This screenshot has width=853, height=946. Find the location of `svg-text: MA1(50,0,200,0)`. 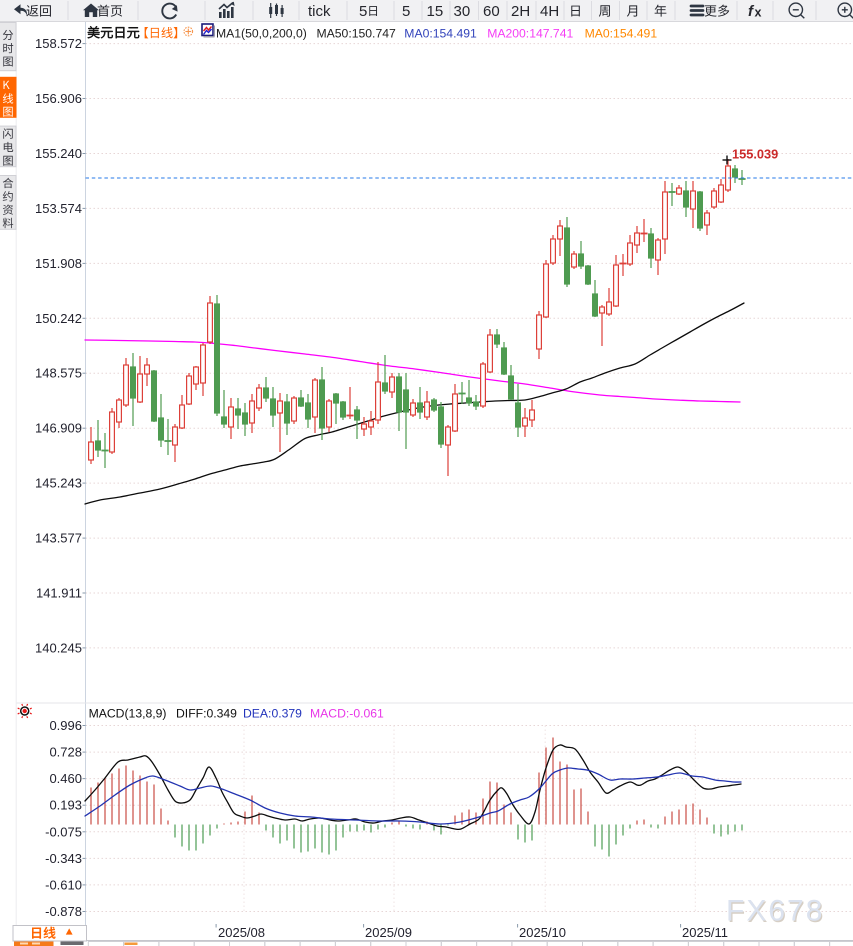

svg-text: MA1(50,0,200,0) is located at coordinates (261, 34).